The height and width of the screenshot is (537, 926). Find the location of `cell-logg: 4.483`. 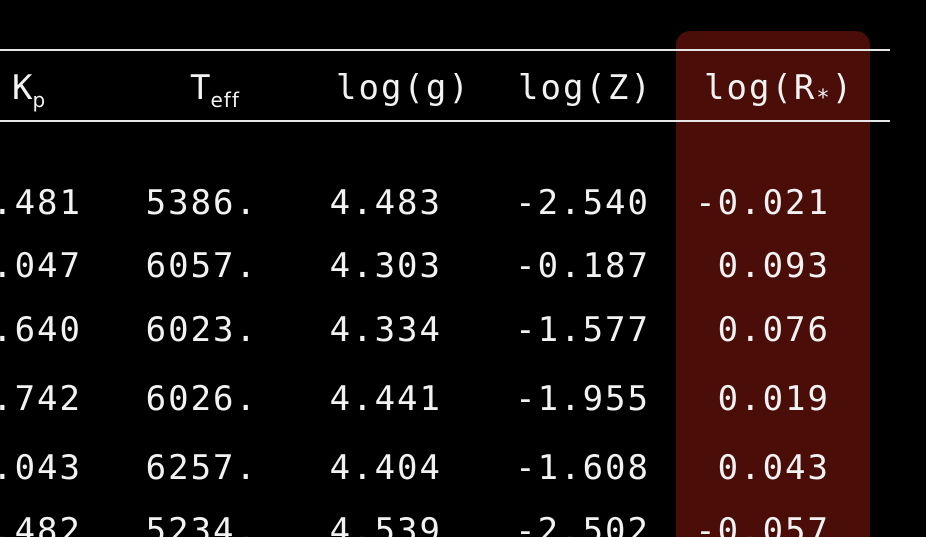

cell-logg: 4.483 is located at coordinates (385, 203).